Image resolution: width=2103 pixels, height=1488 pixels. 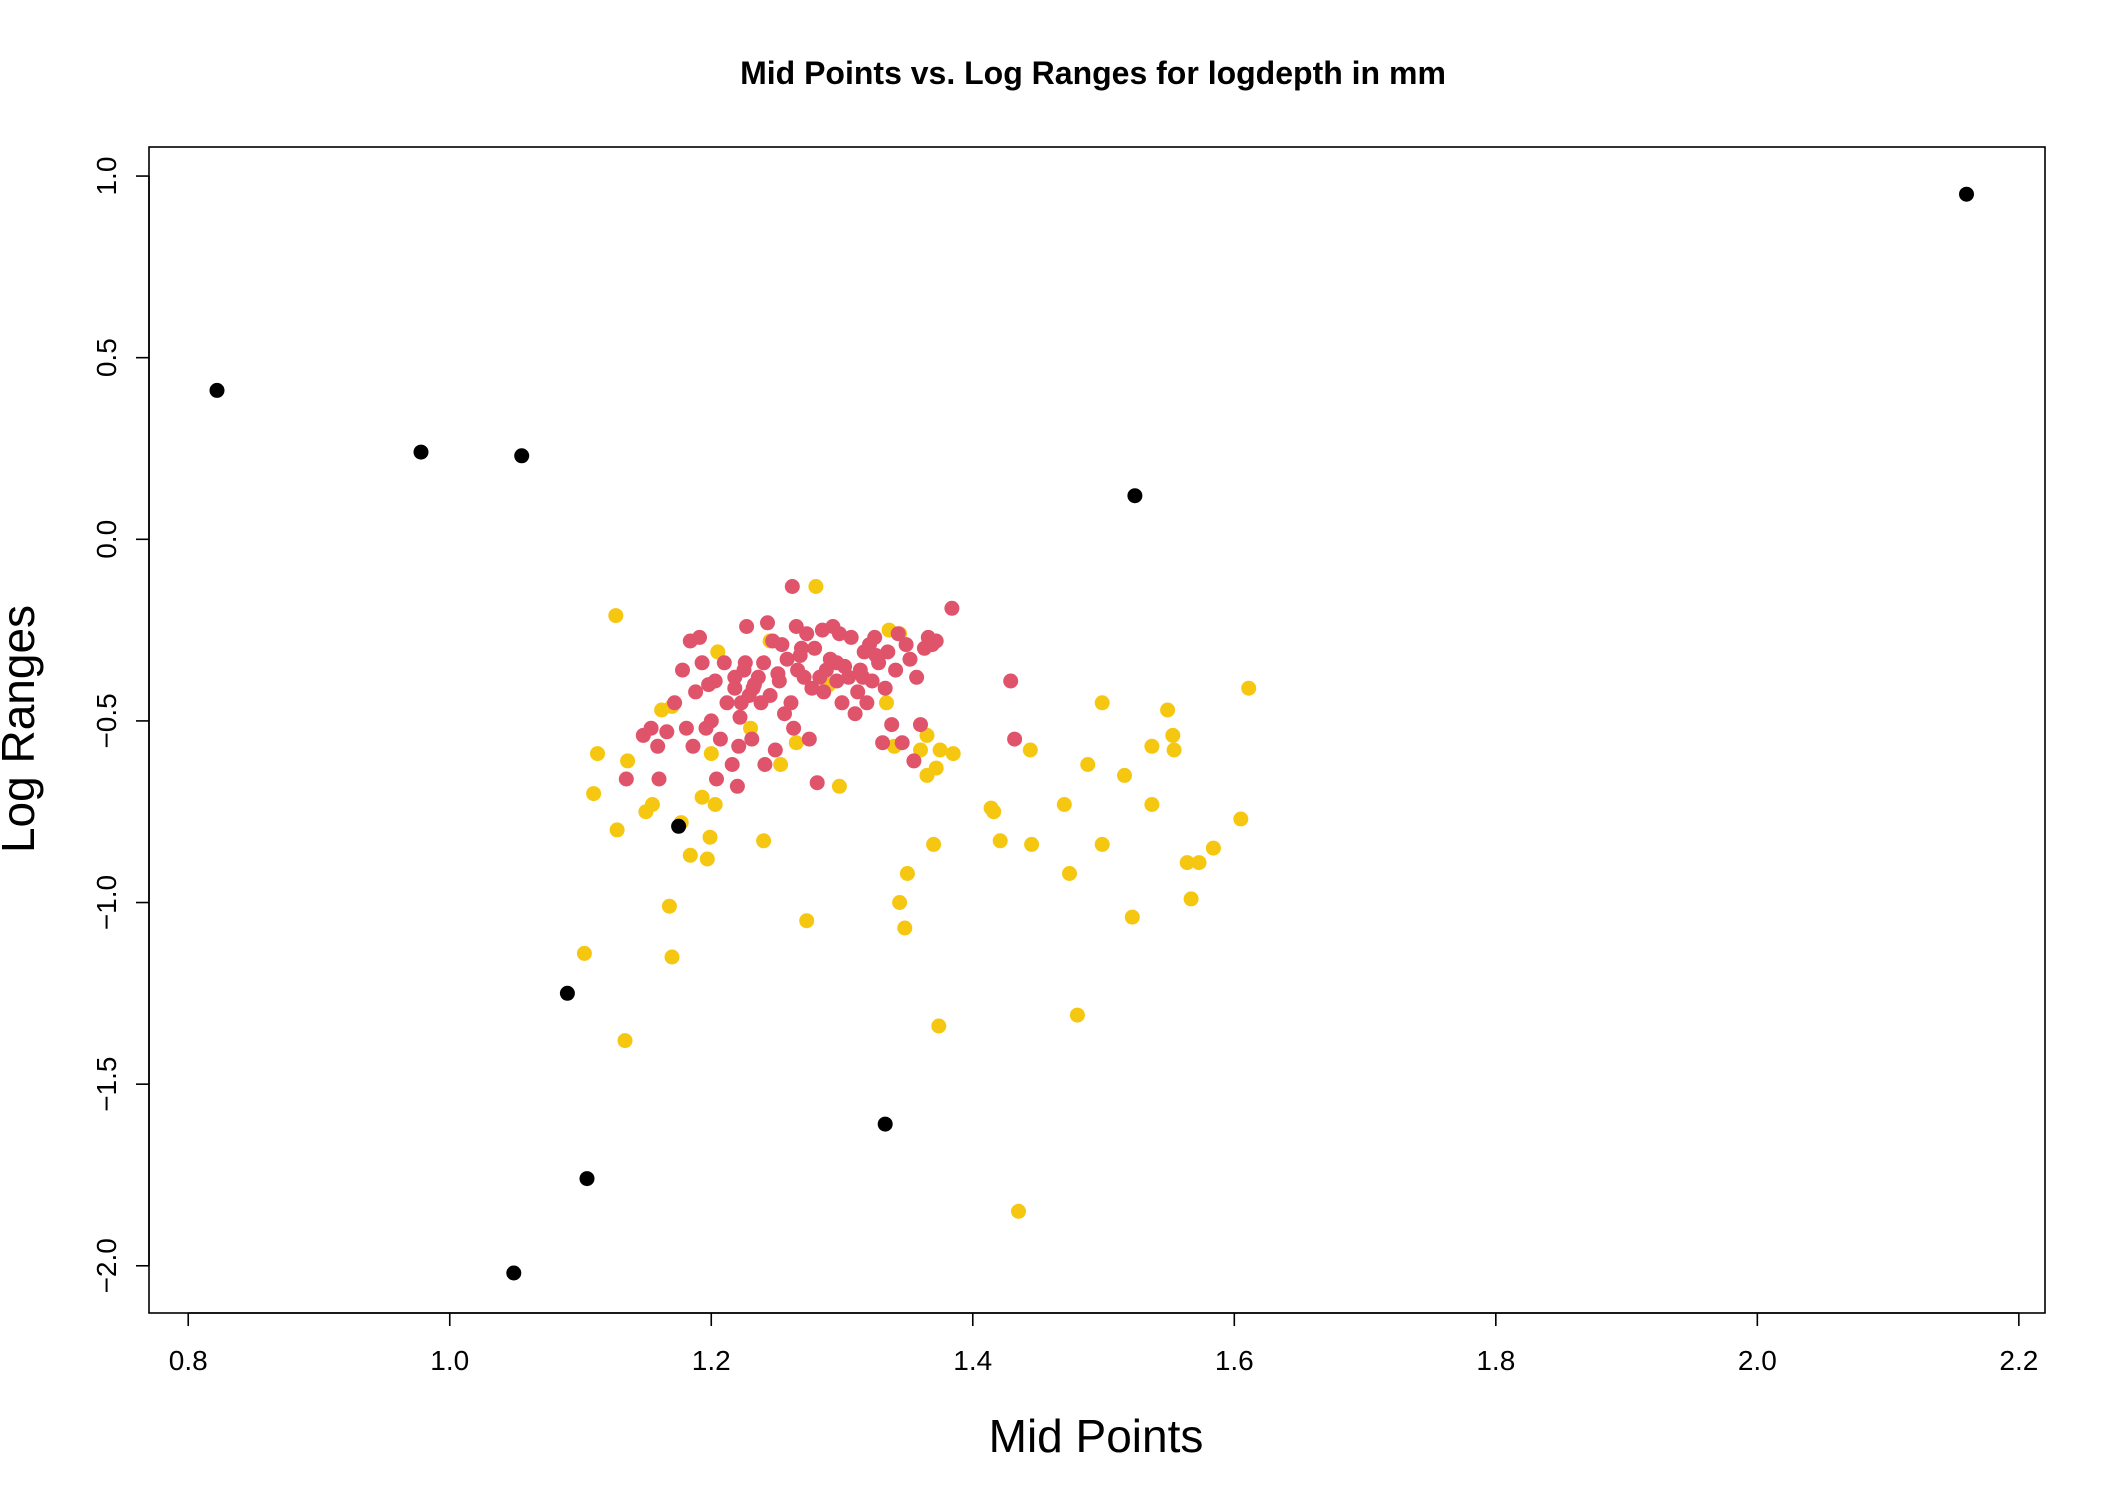 What do you see at coordinates (1103, 1344) in the screenshot?
I see `x-axis: 0.8 1.0 1.2 1.4 1.6 1.8 2.0 2.2` at bounding box center [1103, 1344].